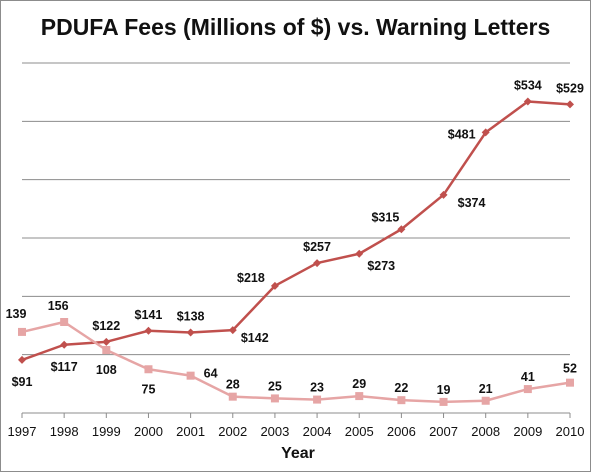 Image resolution: width=591 pixels, height=472 pixels. Describe the element at coordinates (381, 266) in the screenshot. I see `data-label: $273` at that location.